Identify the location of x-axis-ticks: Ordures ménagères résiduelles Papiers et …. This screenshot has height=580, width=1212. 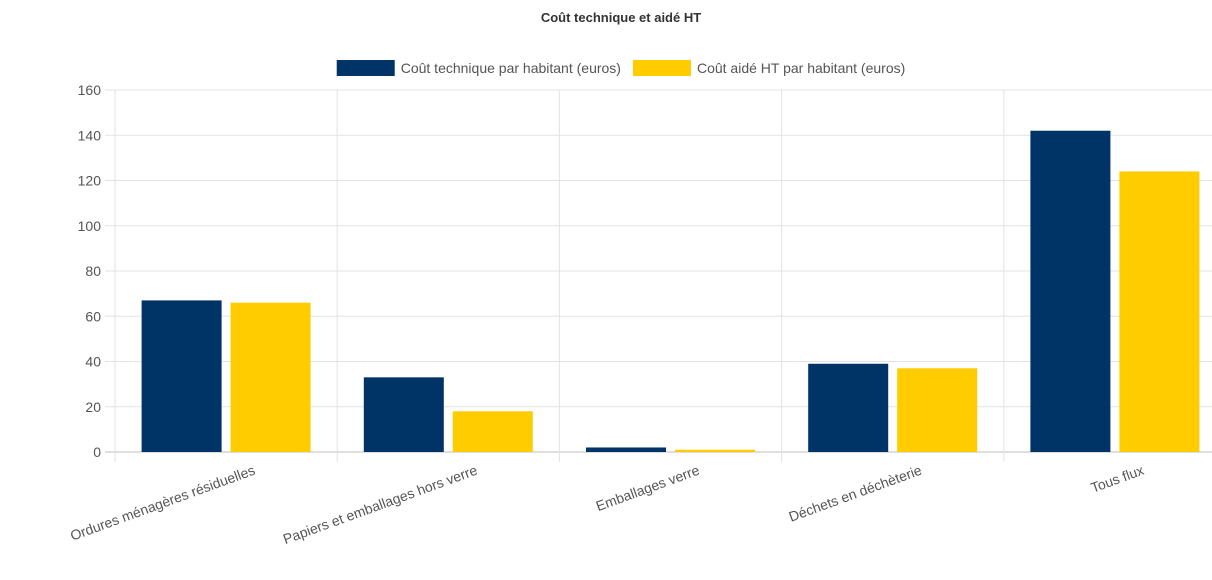
(607, 504).